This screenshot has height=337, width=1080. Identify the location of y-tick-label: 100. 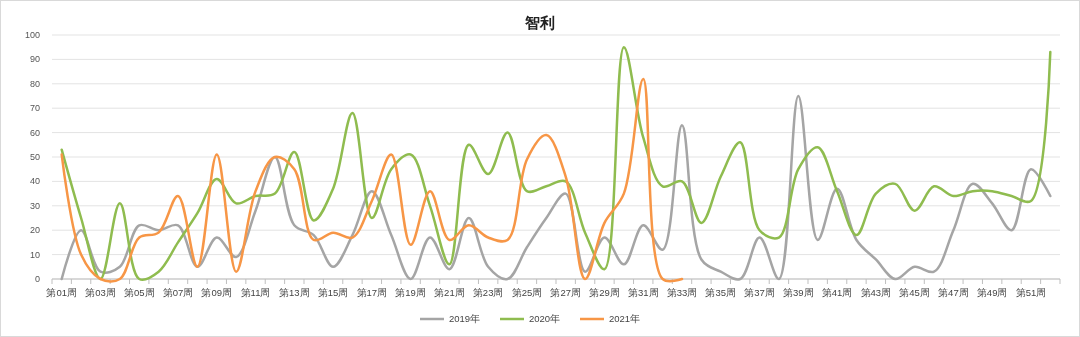
(32, 35).